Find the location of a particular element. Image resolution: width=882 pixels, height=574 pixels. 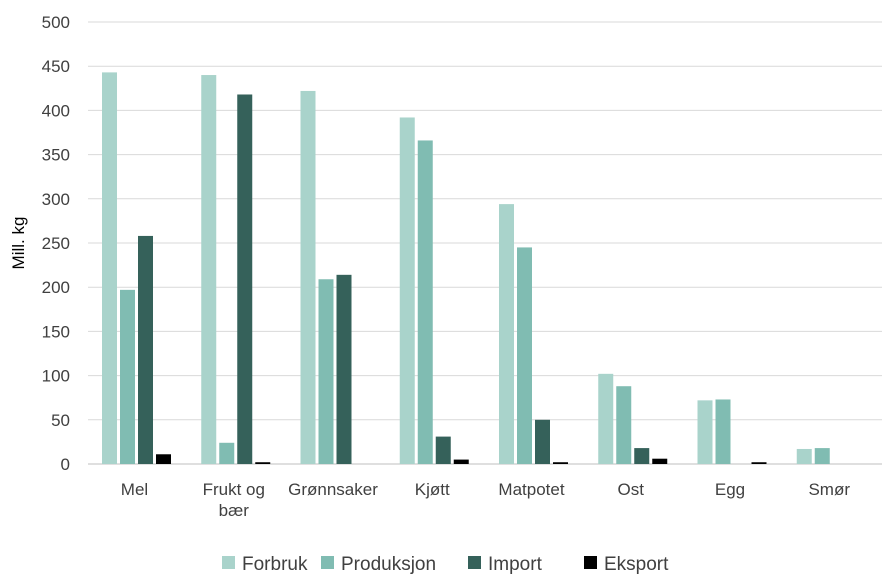

legend-label: Produksjon is located at coordinates (388, 564).